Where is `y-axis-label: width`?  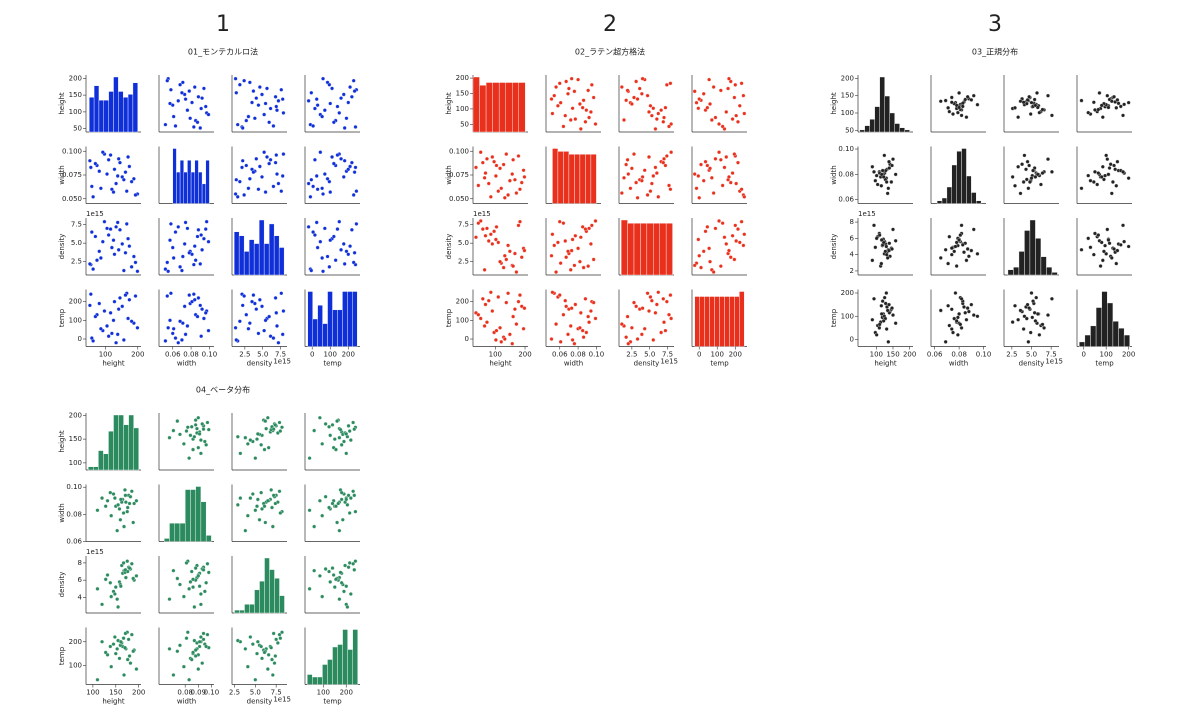 y-axis-label: width is located at coordinates (62, 174).